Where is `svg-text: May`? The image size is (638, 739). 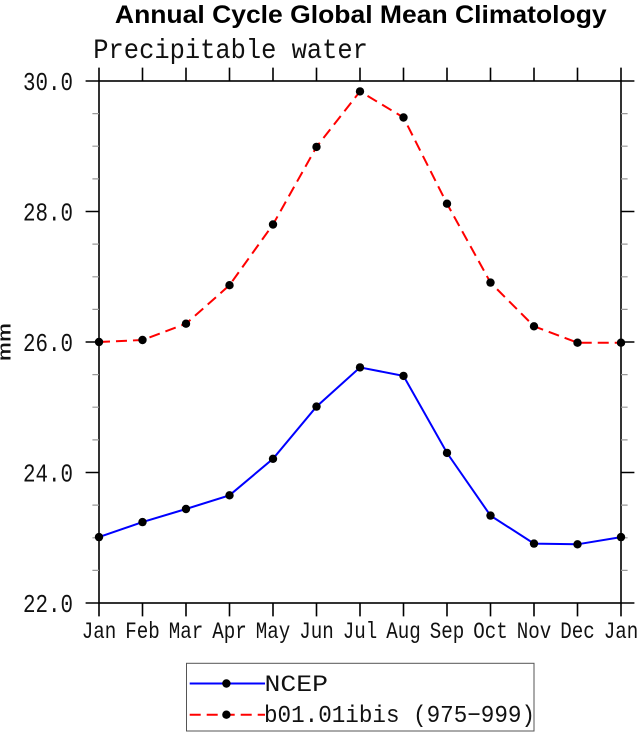 svg-text: May is located at coordinates (273, 632).